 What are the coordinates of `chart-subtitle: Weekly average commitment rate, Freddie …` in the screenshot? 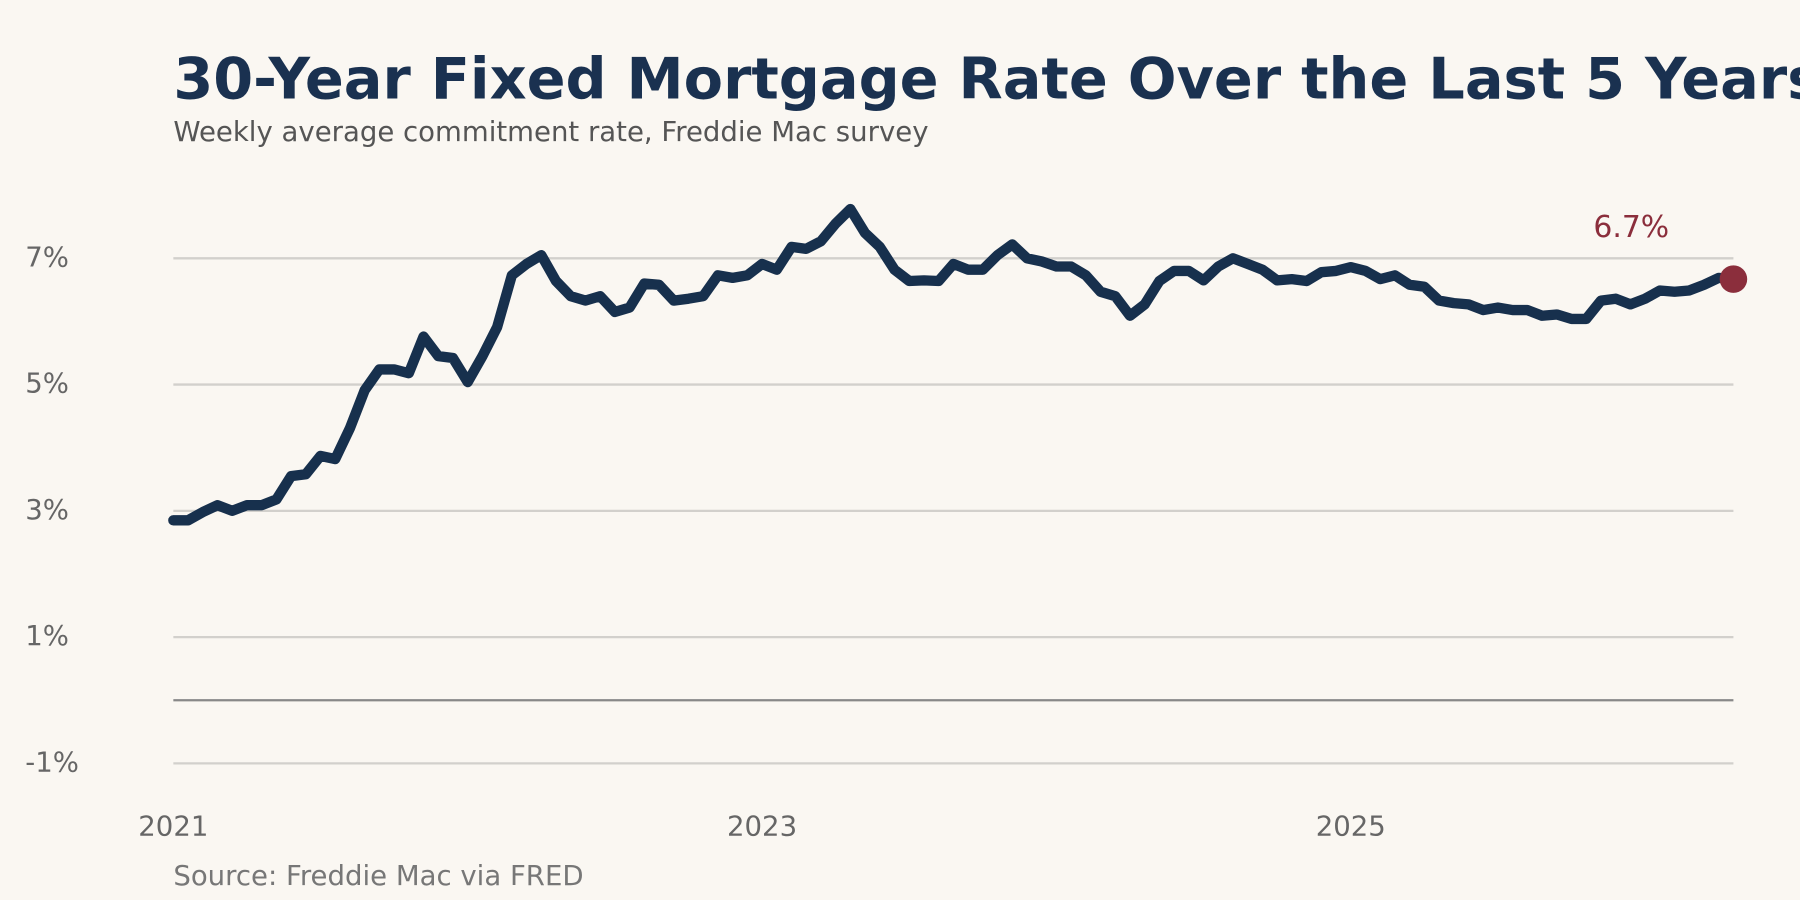 It's located at (550, 132).